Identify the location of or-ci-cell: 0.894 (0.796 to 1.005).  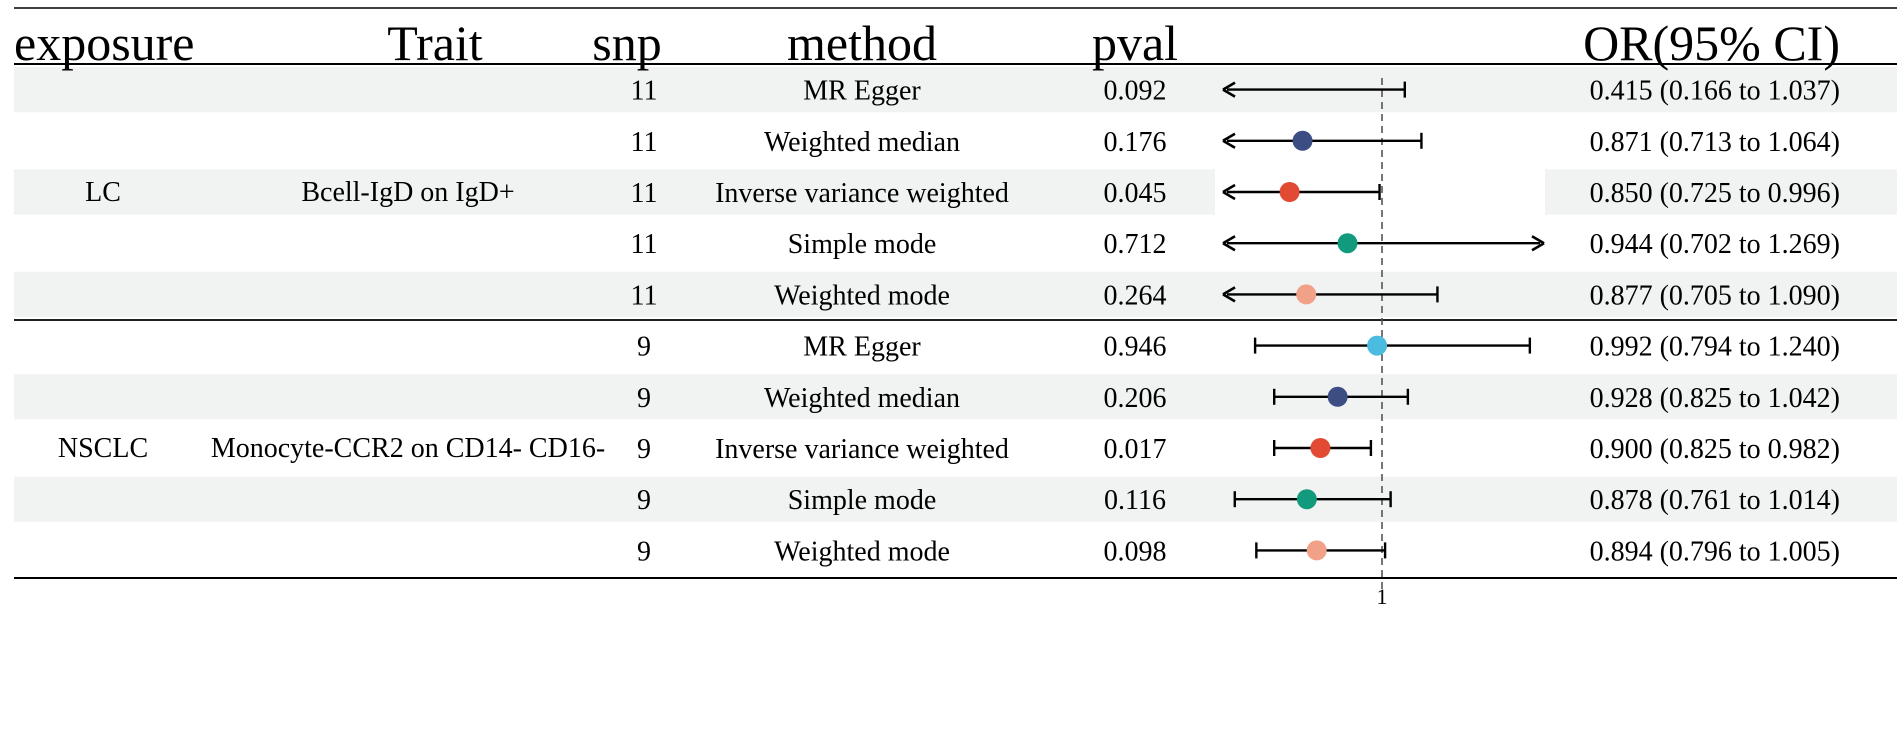
(1715, 551).